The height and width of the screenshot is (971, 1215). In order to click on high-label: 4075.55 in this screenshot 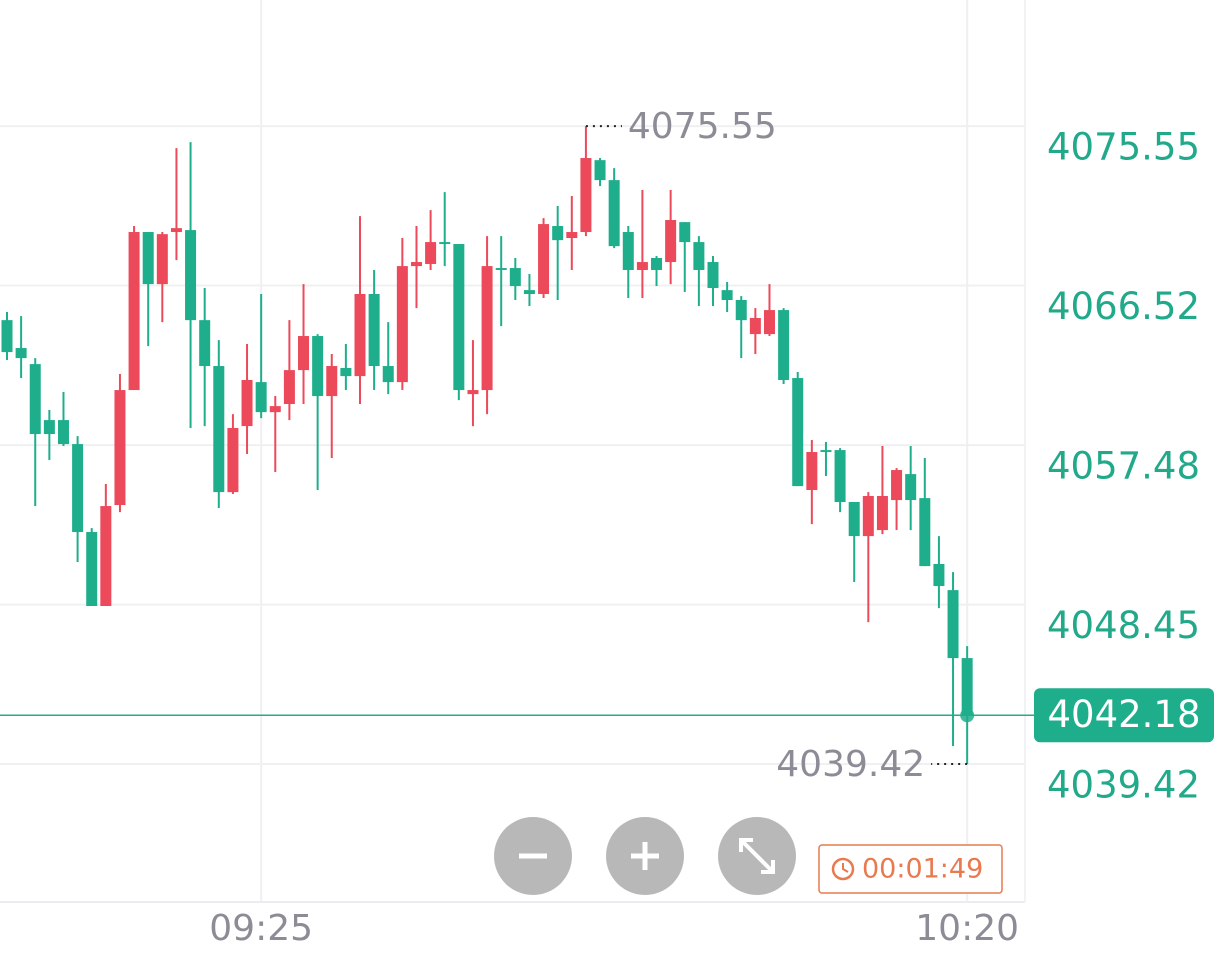, I will do `click(702, 126)`.